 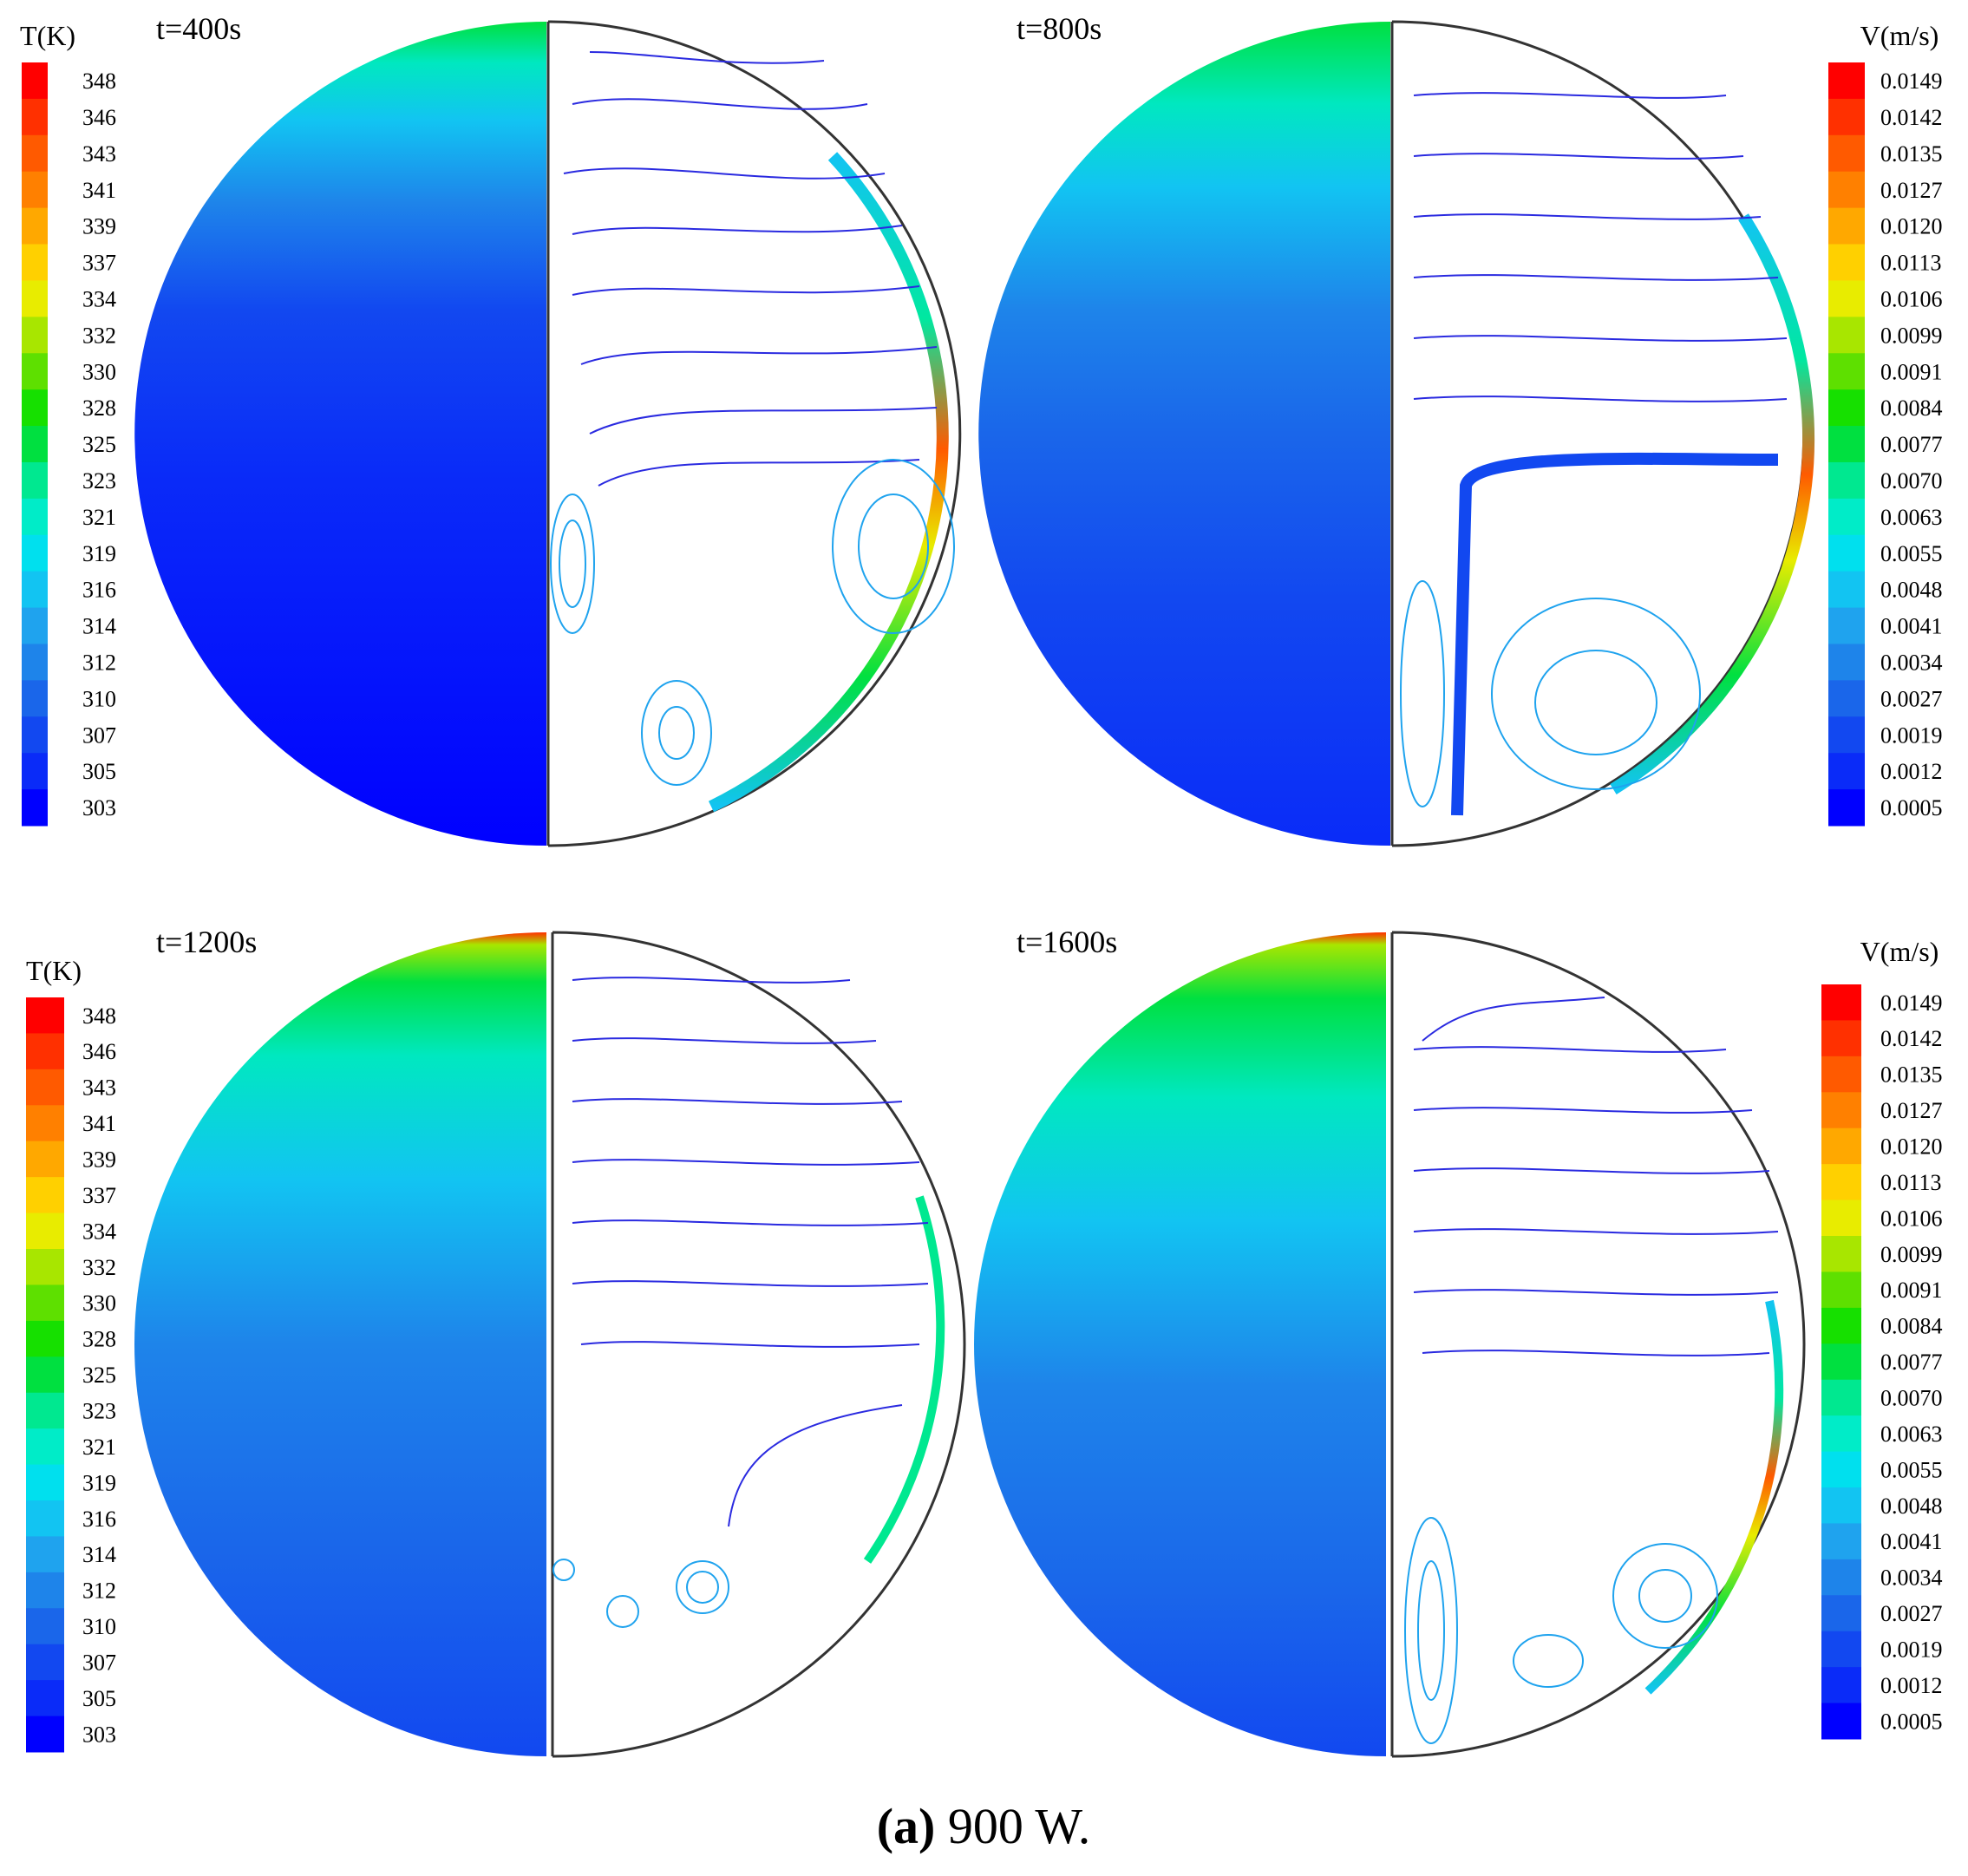 What do you see at coordinates (99, 772) in the screenshot?
I see `legend-tick-label: 305` at bounding box center [99, 772].